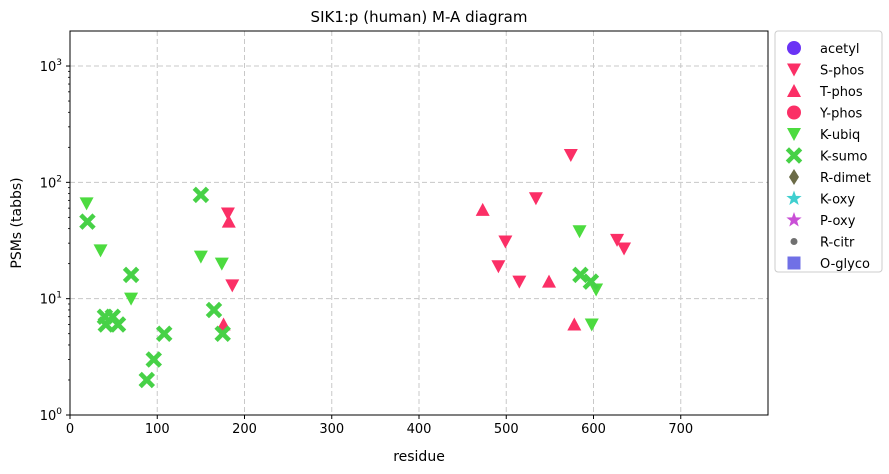  Describe the element at coordinates (51, 182) in the screenshot. I see `y-tick-label: 10²` at that location.